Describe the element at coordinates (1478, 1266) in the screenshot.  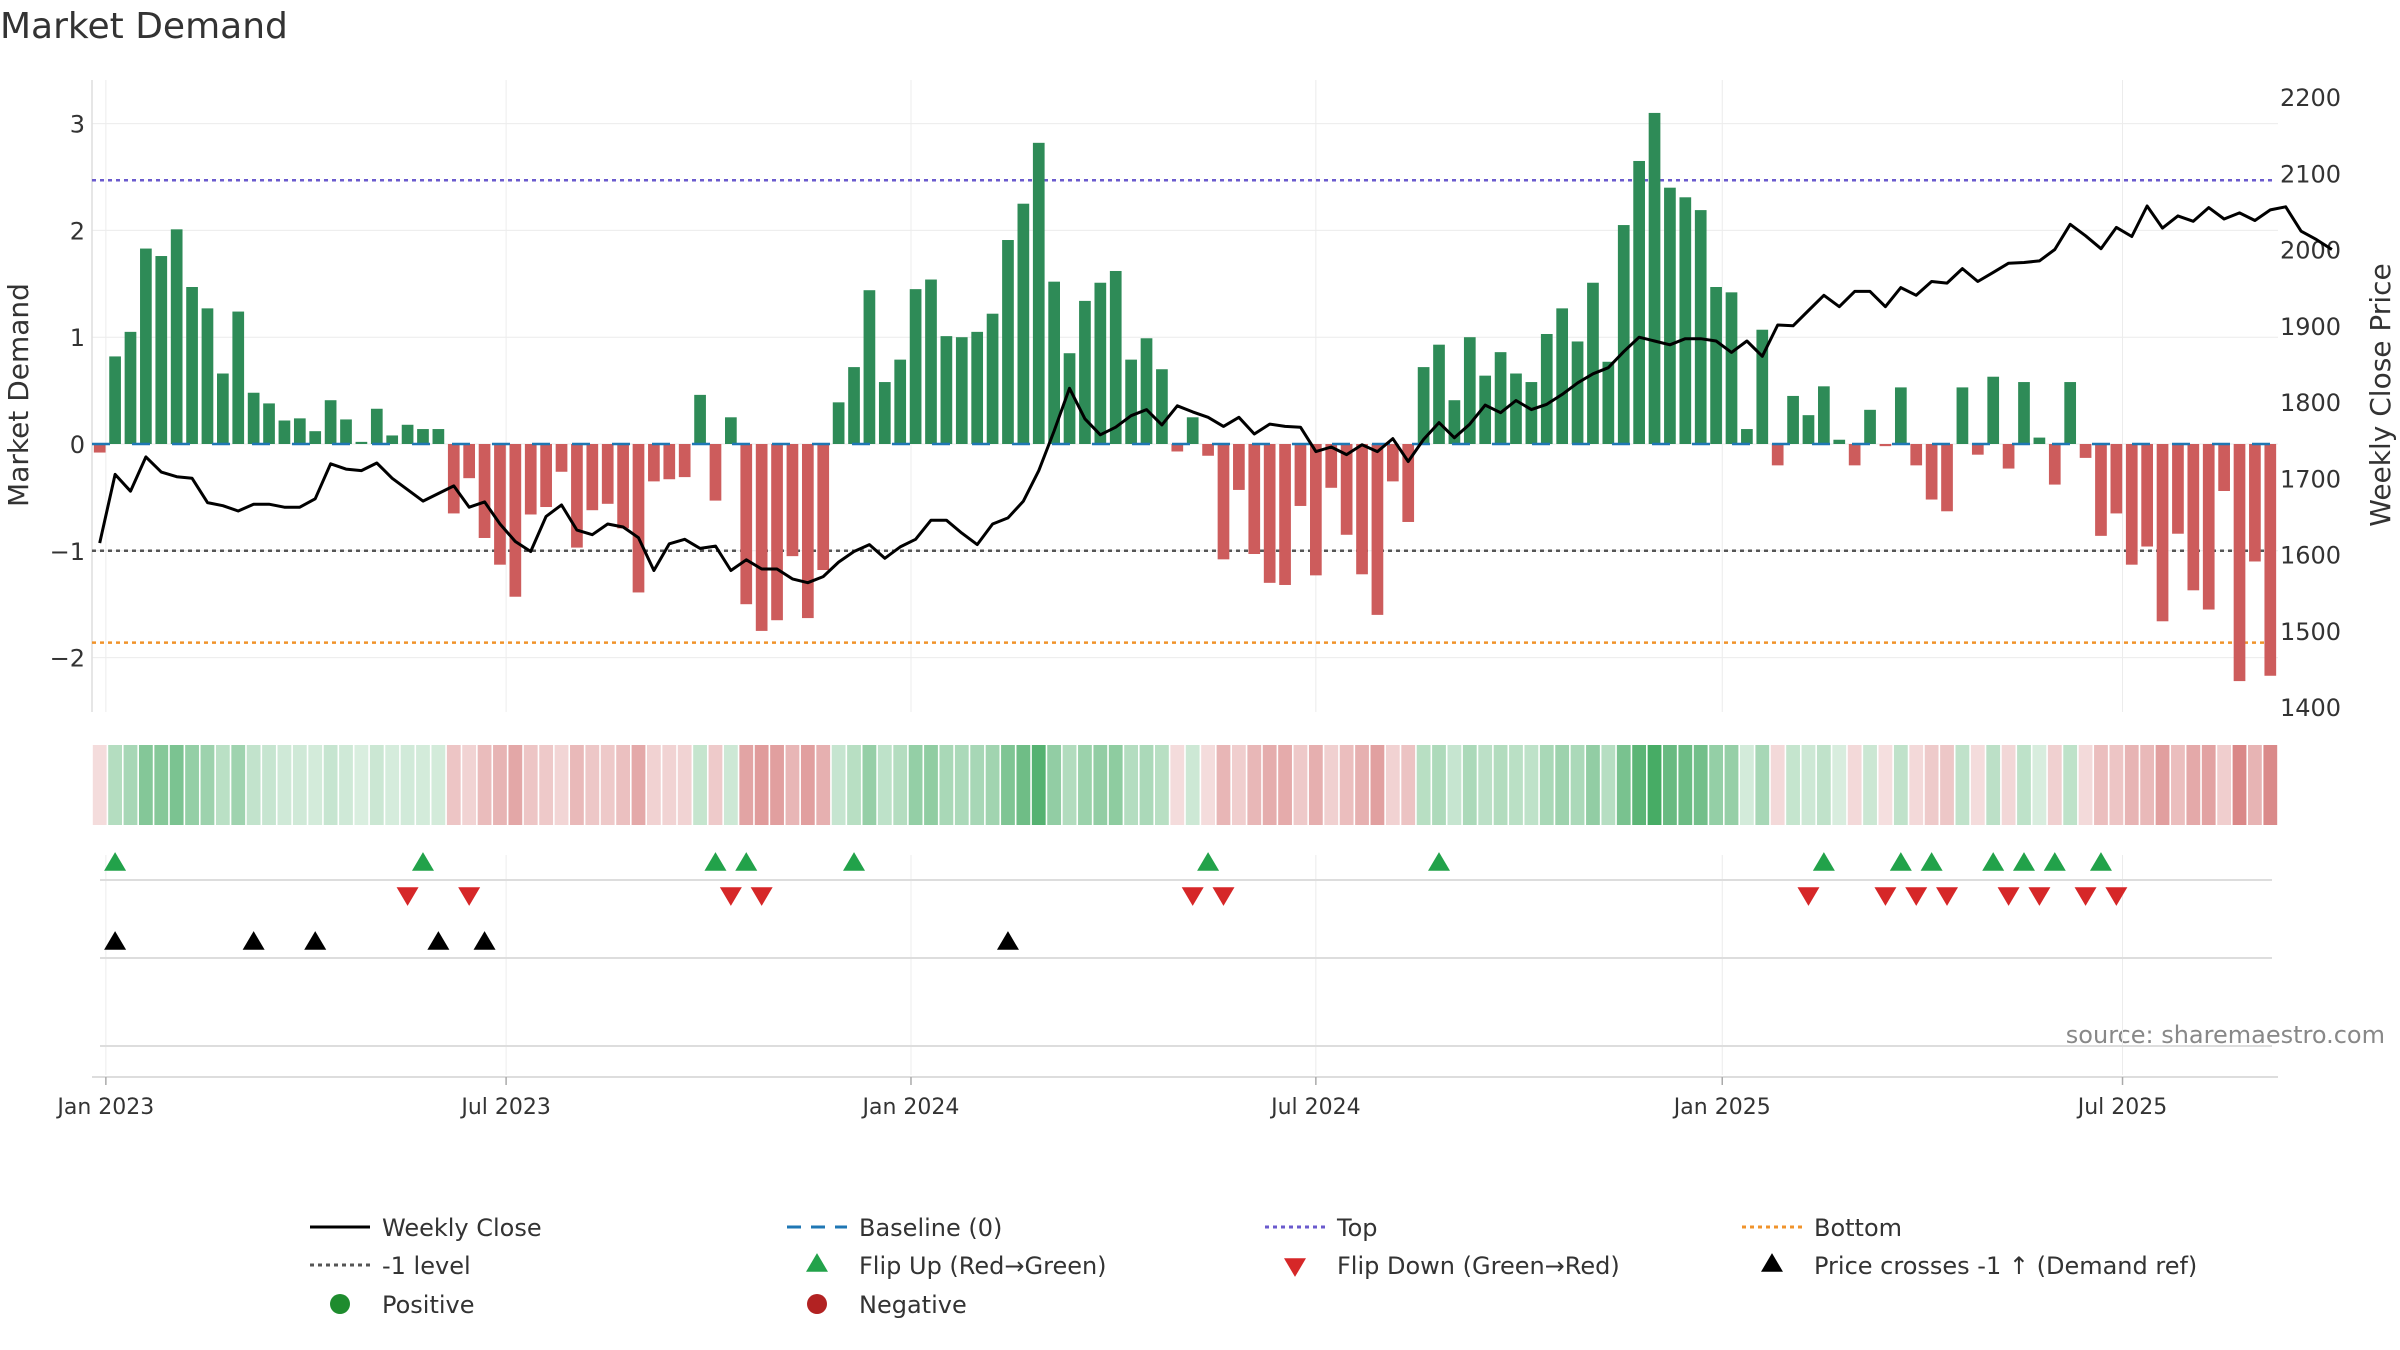
I see `legend-label: Flip Down (Green→Red)` at that location.